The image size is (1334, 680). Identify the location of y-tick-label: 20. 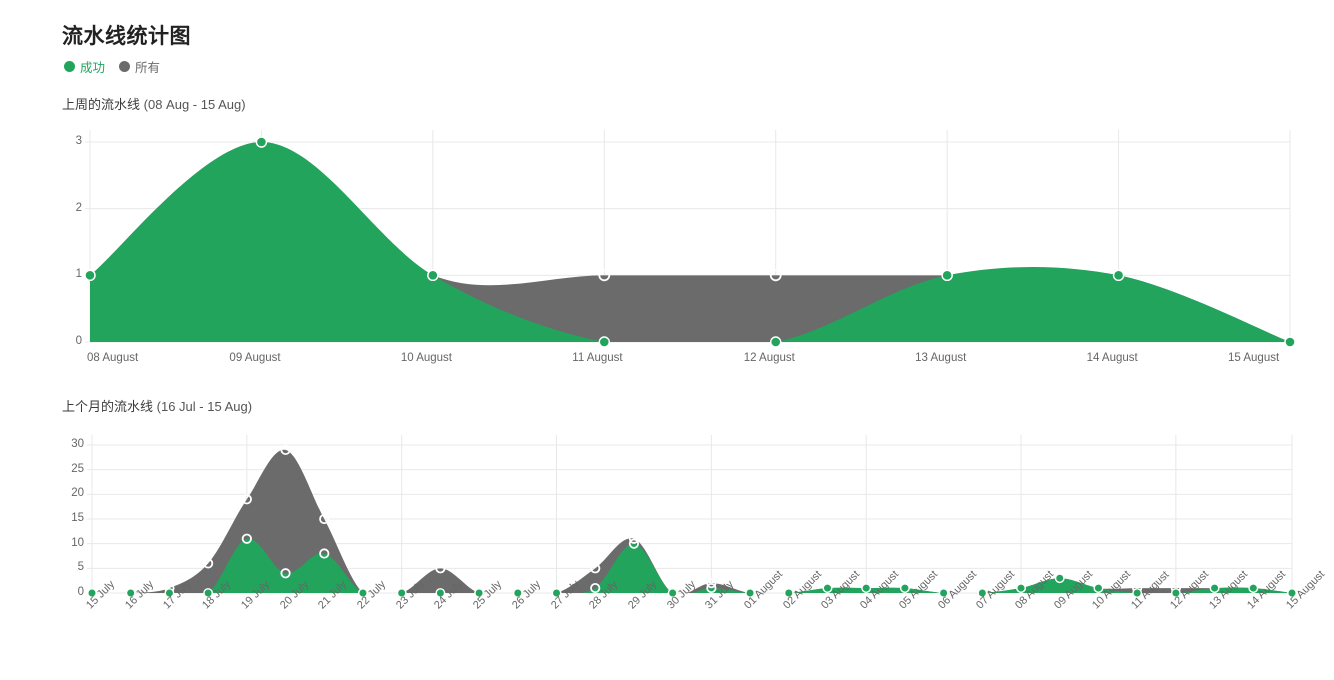
(77, 493).